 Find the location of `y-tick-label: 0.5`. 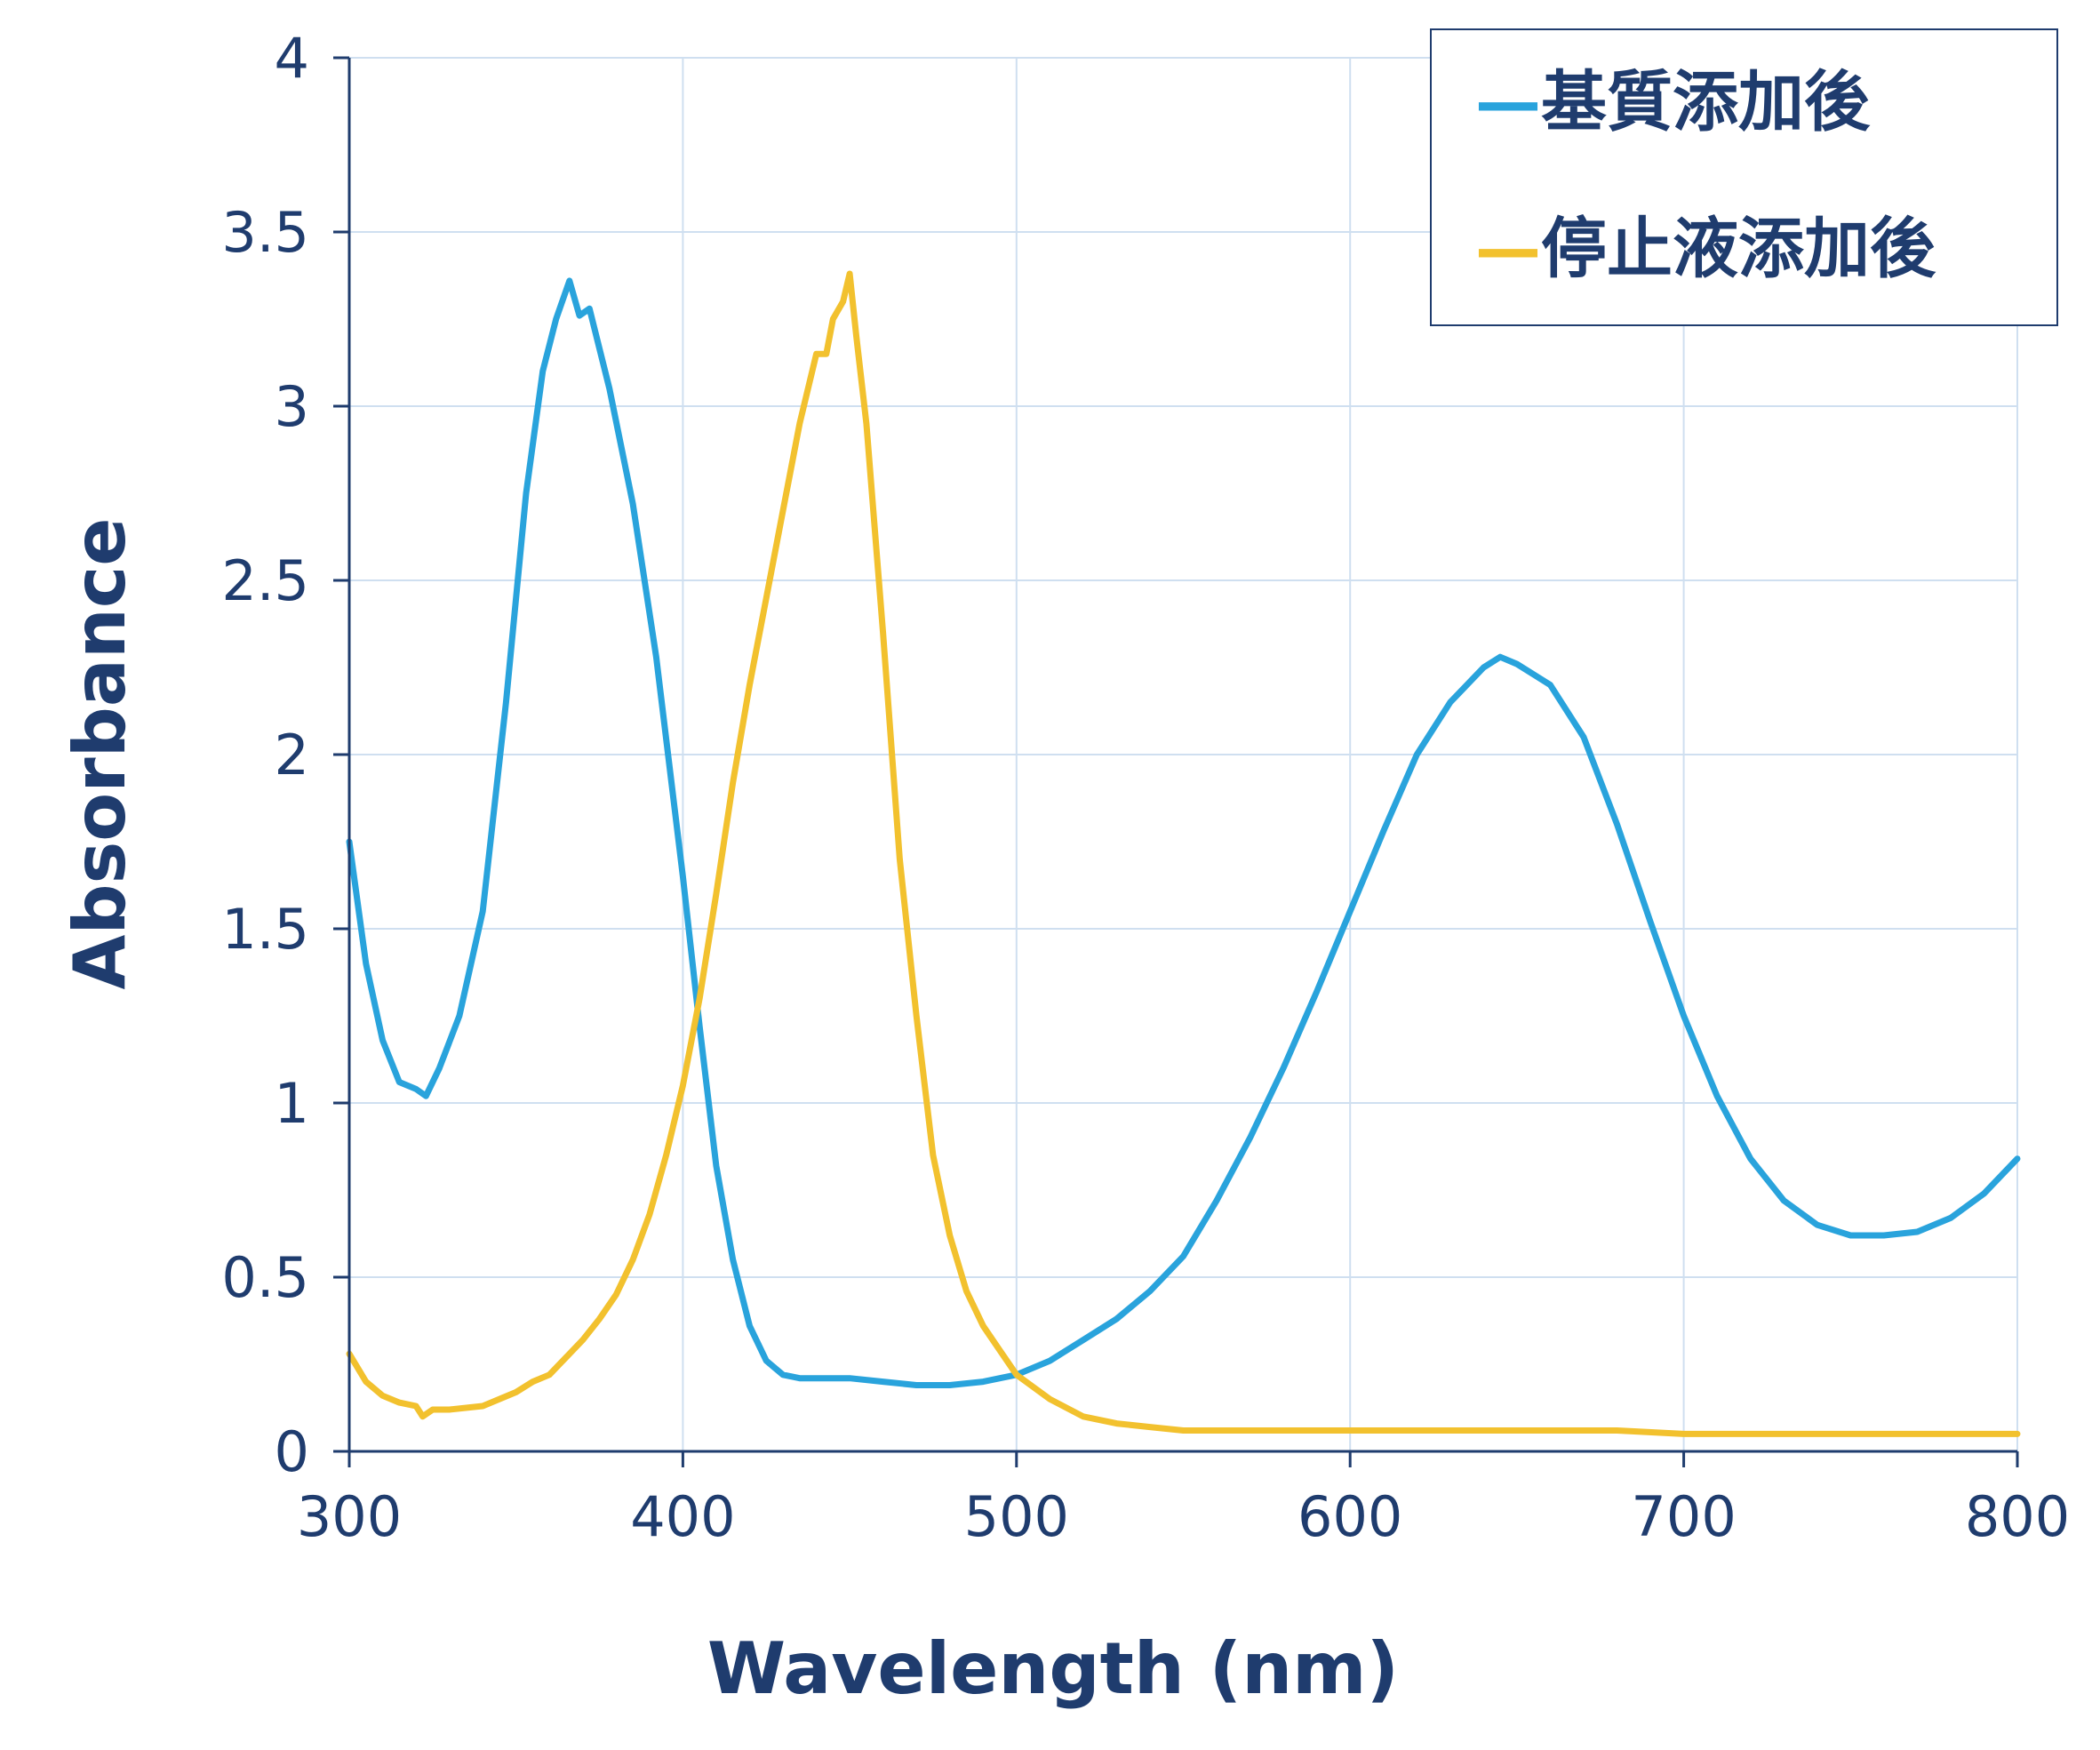

y-tick-label: 0.5 is located at coordinates (265, 1278).